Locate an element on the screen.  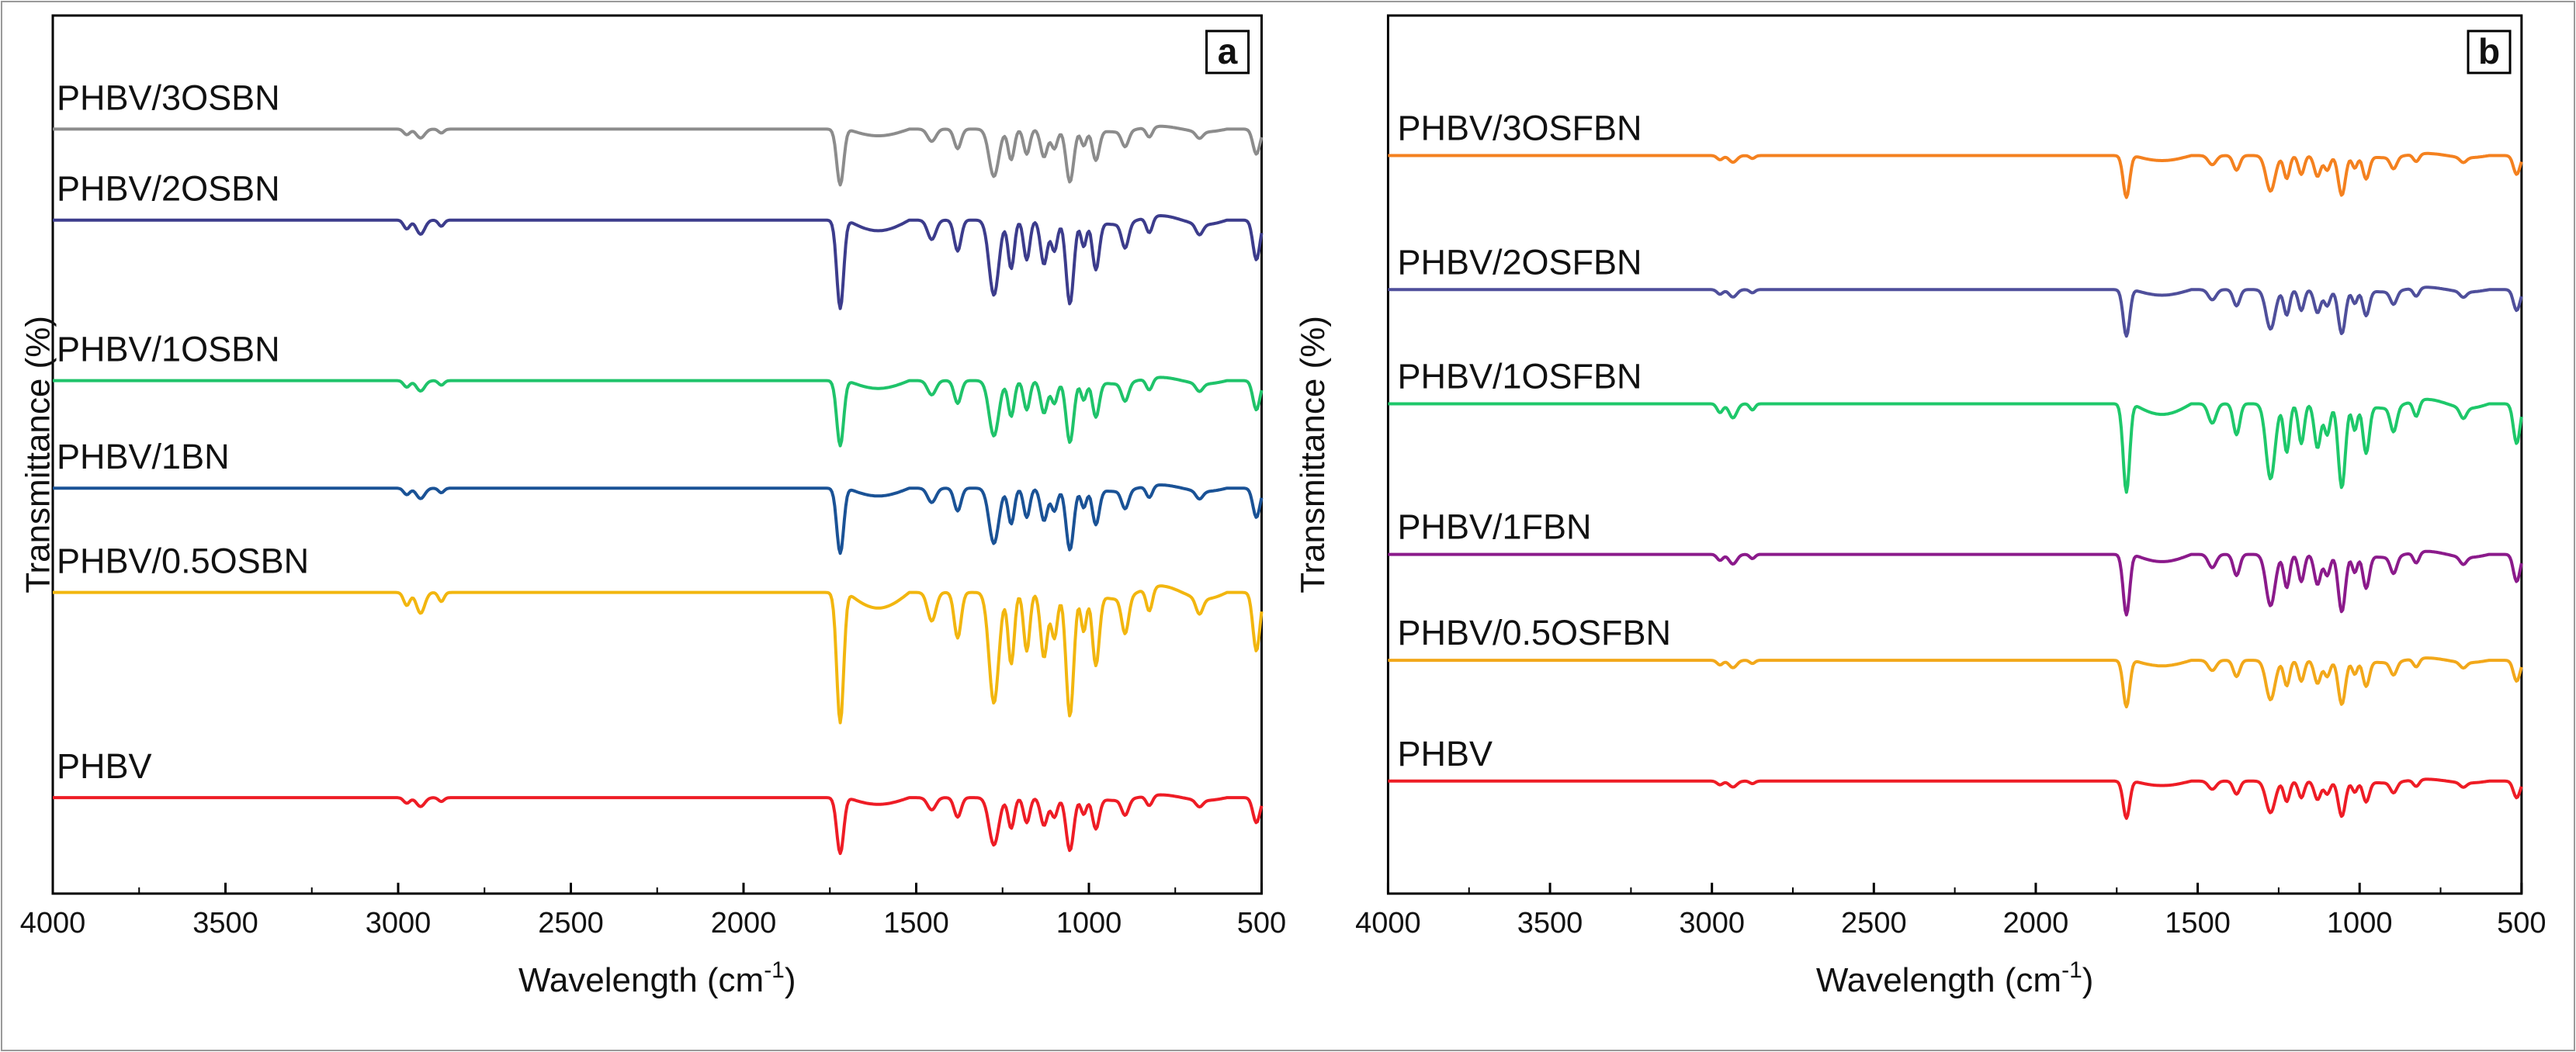
series-label: PHBV/1OSBN is located at coordinates (168, 349).